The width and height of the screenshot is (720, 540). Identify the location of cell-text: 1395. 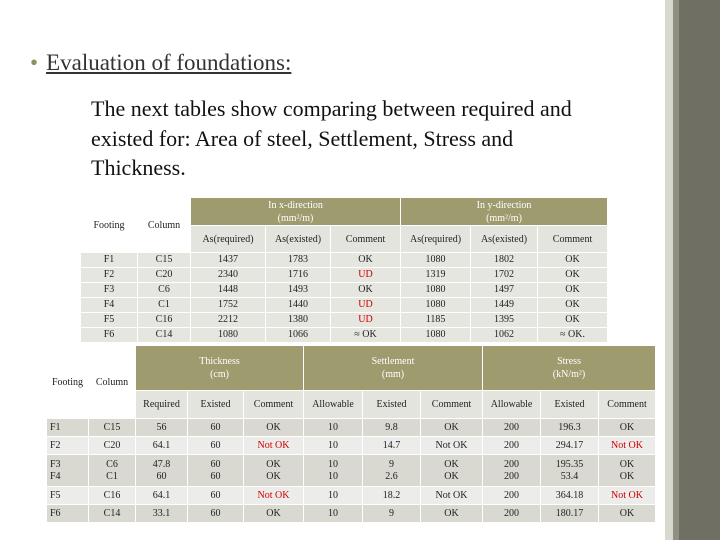
(504, 319).